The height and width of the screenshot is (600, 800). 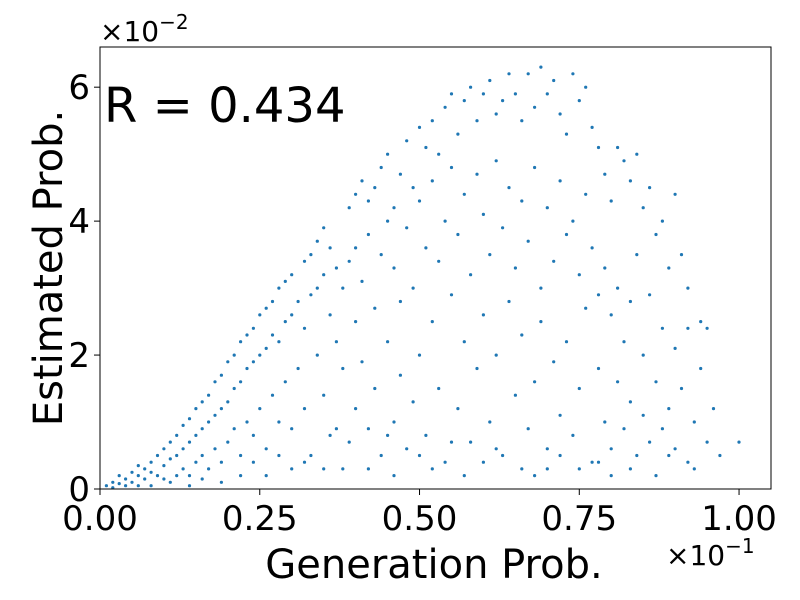 I want to click on y-offset-text: ×10⁻², so click(x=144, y=29).